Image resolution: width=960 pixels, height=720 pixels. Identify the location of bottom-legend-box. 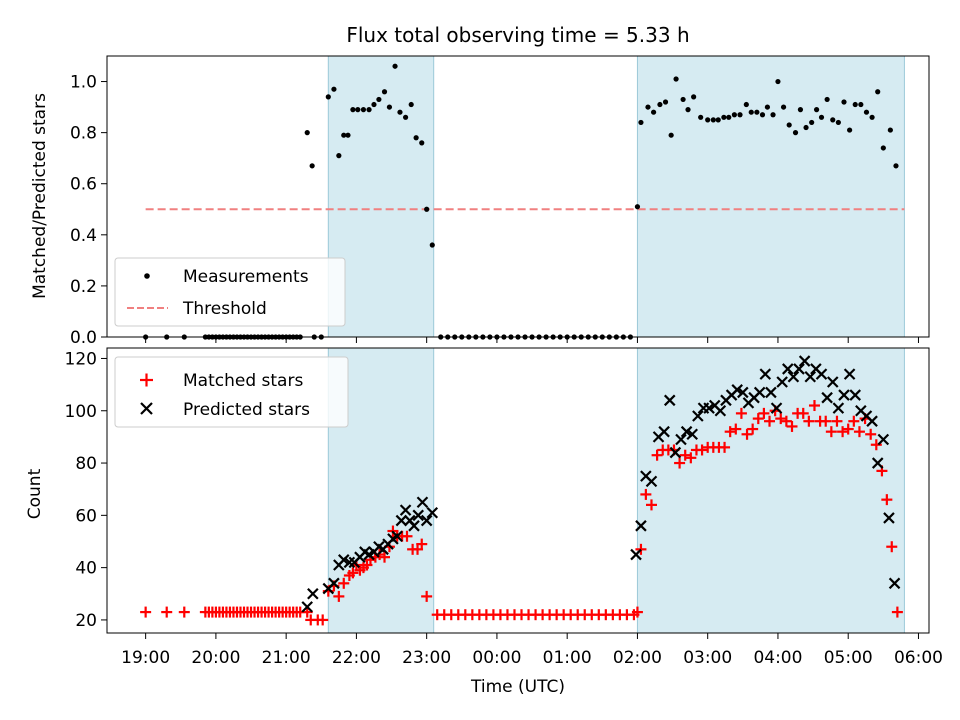
(231, 392).